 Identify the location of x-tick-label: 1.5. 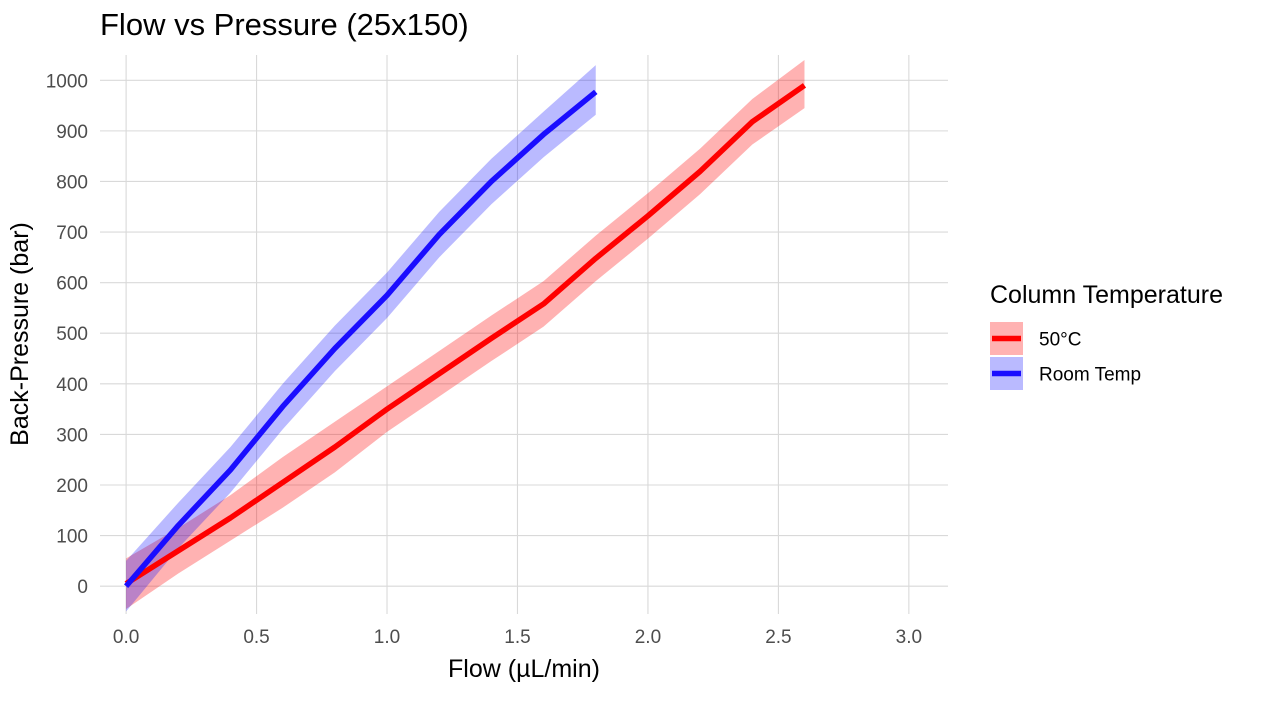
(517, 637).